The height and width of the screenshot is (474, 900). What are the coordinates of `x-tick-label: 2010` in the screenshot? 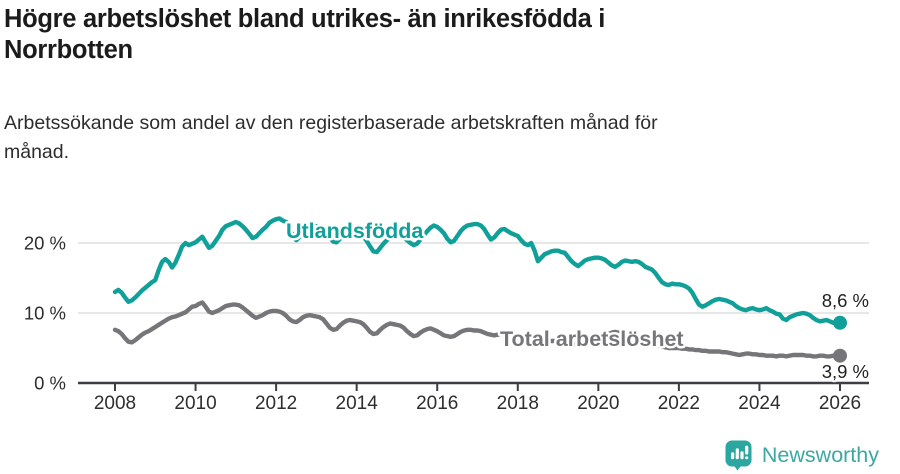 It's located at (195, 403).